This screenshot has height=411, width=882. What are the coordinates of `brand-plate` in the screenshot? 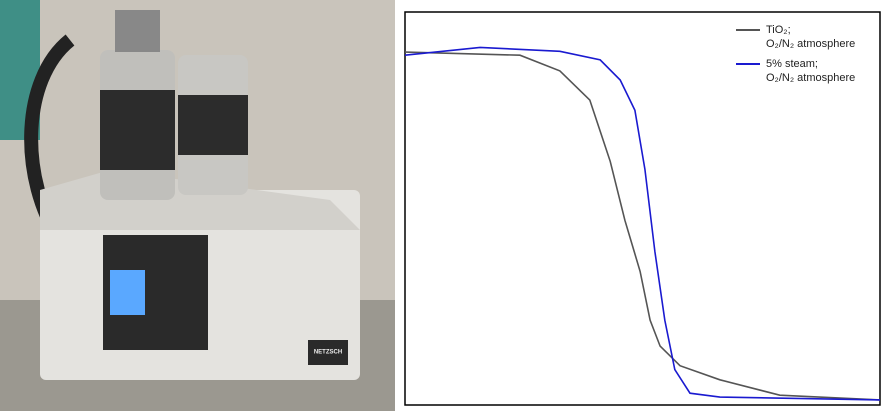 It's located at (328, 352).